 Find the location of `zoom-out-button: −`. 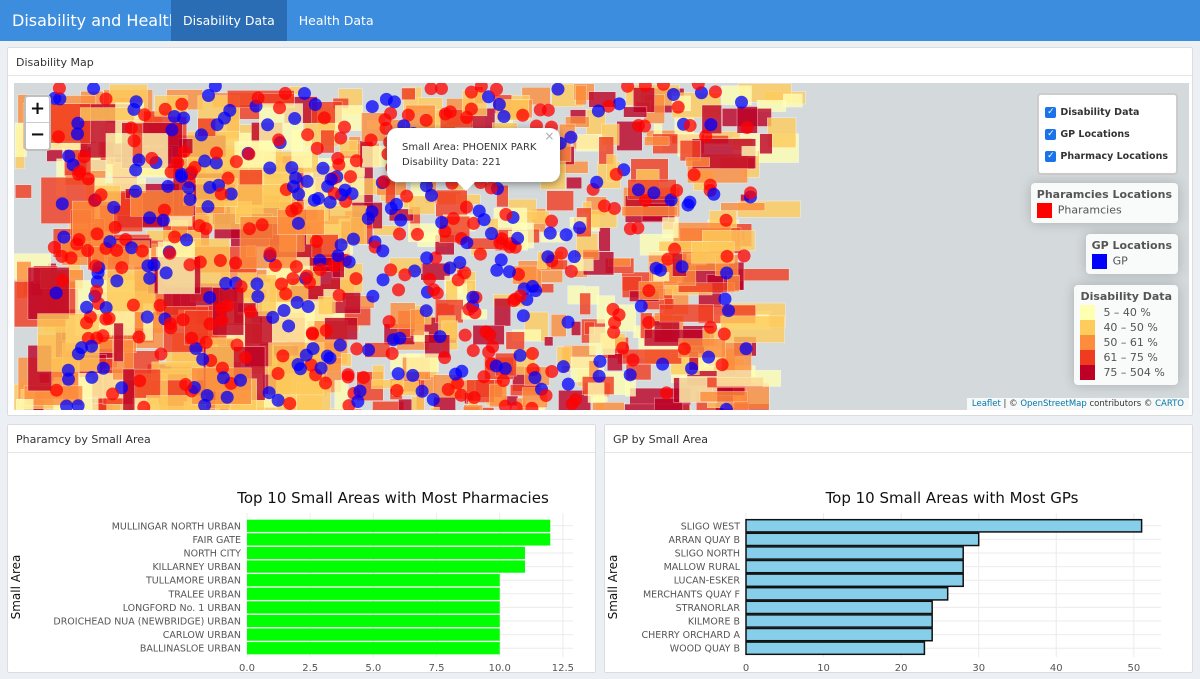

zoom-out-button: − is located at coordinates (37, 134).